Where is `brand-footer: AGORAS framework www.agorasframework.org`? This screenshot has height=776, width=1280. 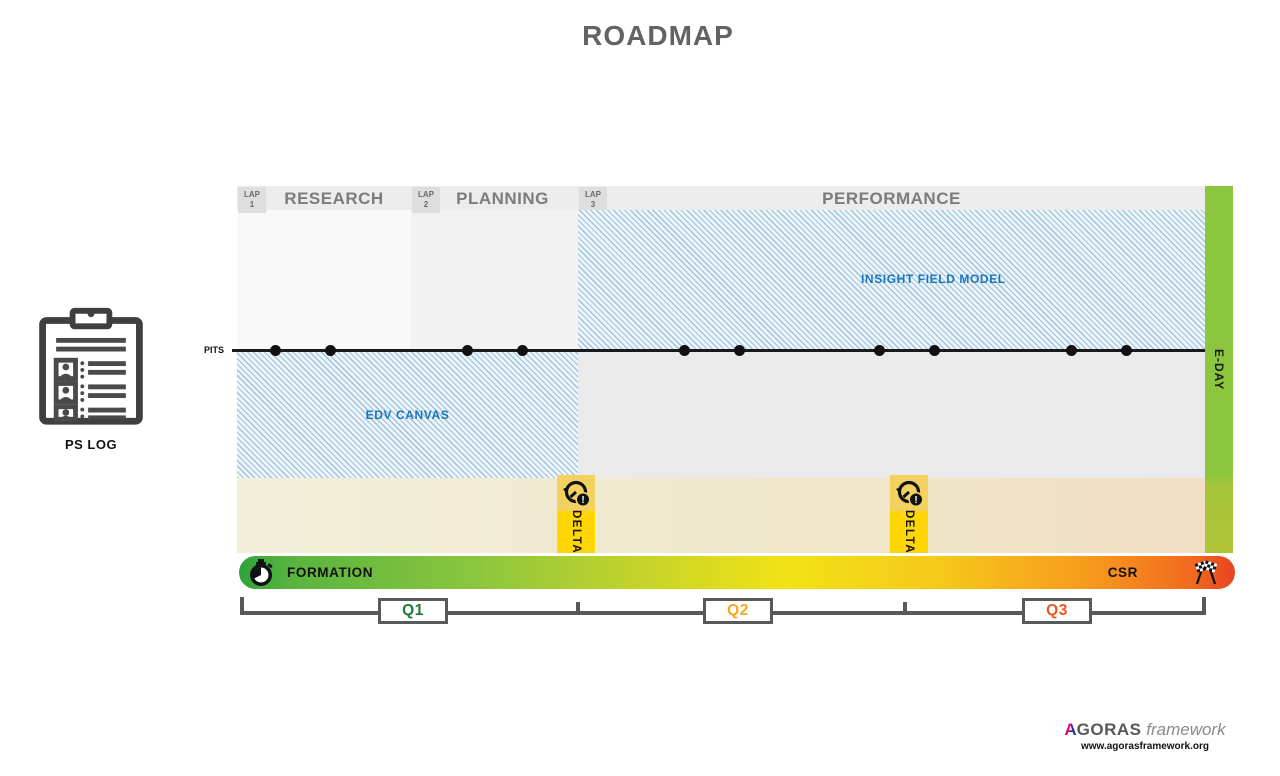
brand-footer: AGORAS framework www.agorasframework.org is located at coordinates (1145, 736).